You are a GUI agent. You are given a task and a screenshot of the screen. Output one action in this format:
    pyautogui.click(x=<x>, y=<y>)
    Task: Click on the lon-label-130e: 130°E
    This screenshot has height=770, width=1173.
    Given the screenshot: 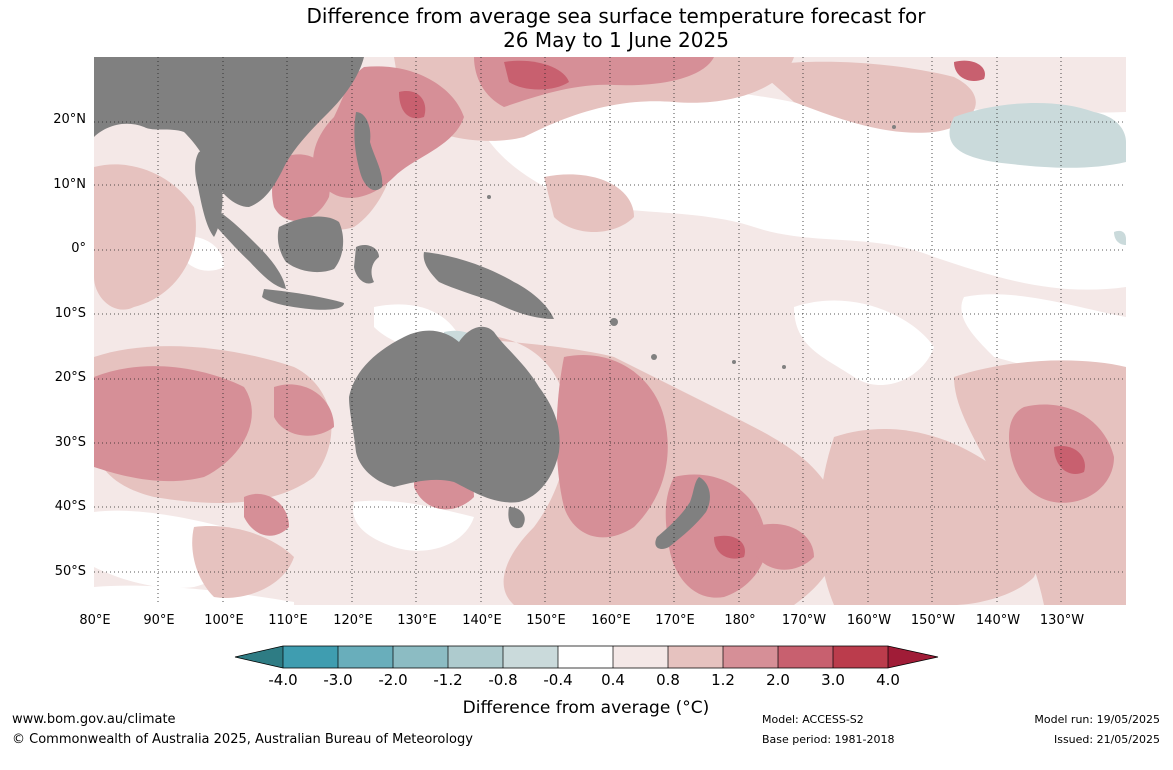 What is the action you would take?
    pyautogui.click(x=417, y=620)
    